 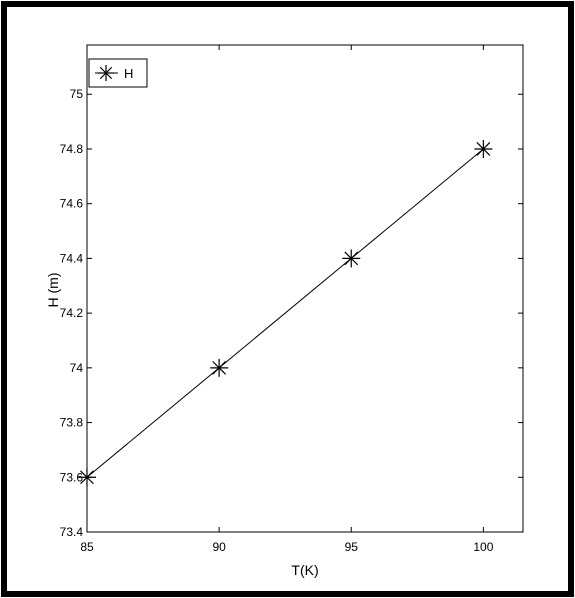 I want to click on y-tick-label: 75, so click(x=77, y=94).